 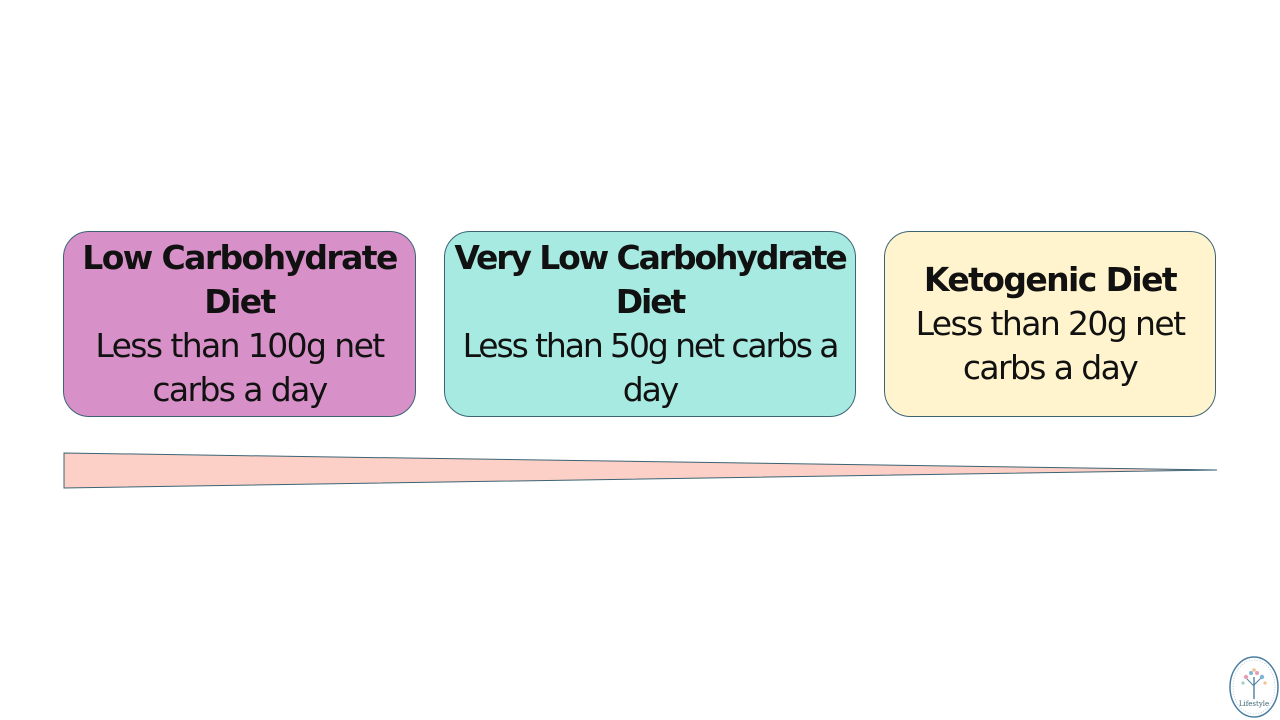 What do you see at coordinates (651, 367) in the screenshot?
I see `card-description: Less than 50g net carbs a day` at bounding box center [651, 367].